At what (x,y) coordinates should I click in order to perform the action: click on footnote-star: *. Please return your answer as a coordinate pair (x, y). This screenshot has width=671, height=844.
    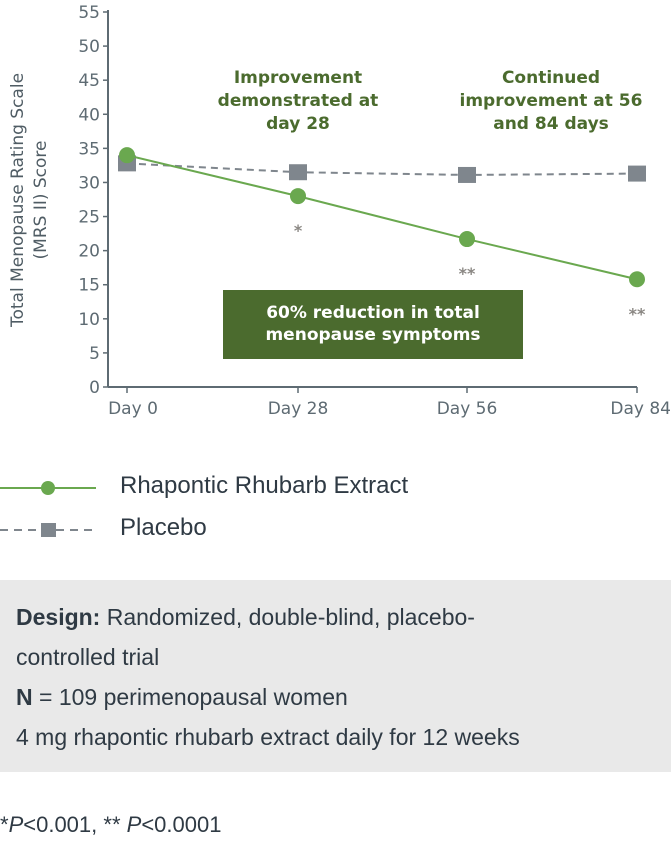
    Looking at the image, I should click on (4, 824).